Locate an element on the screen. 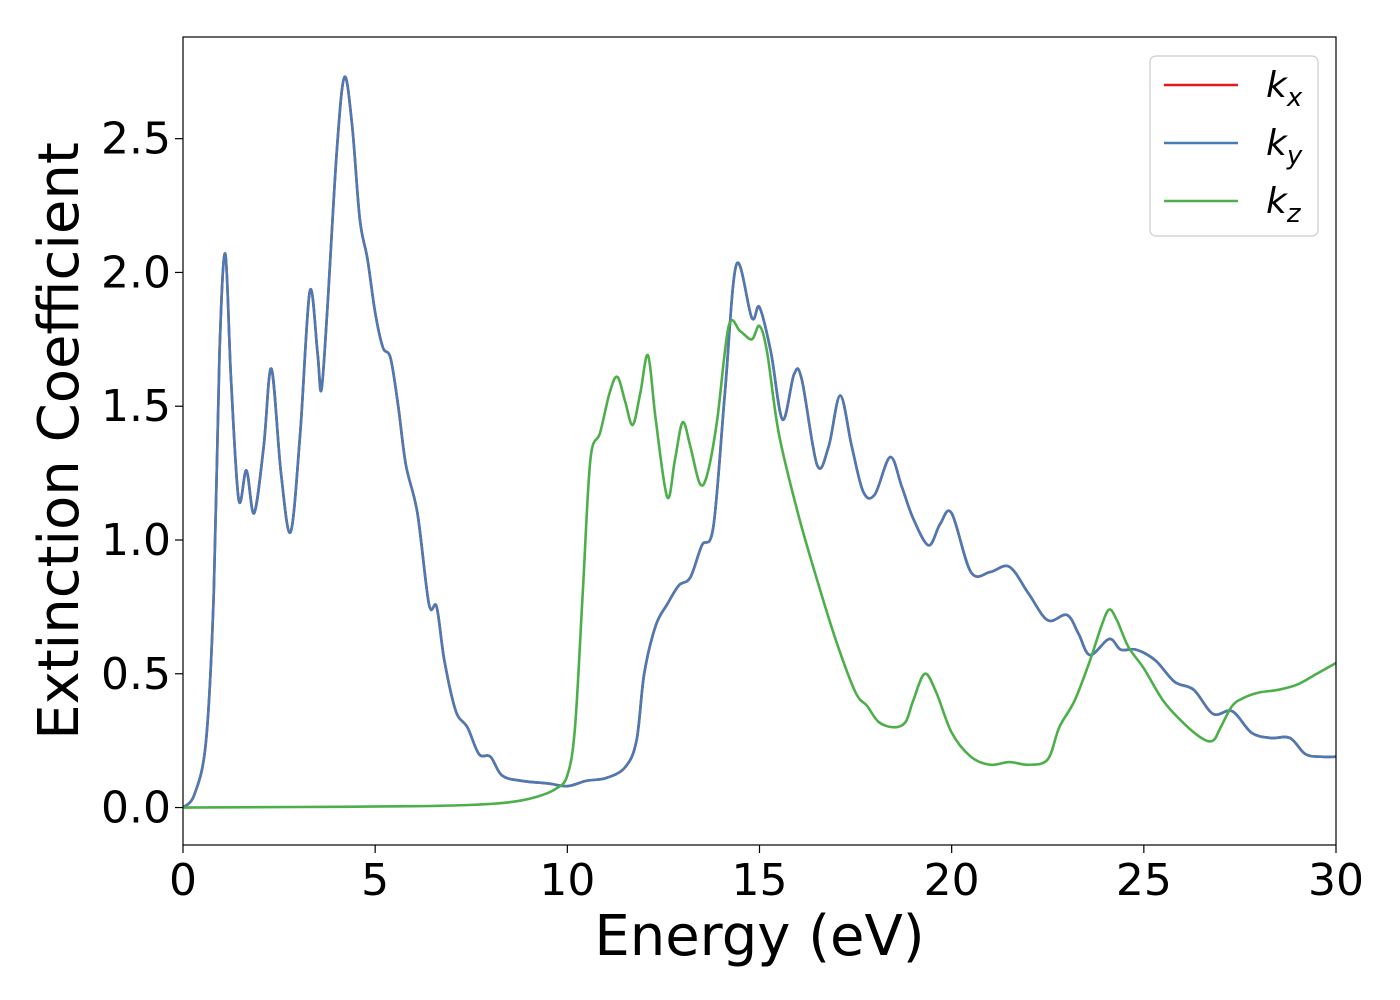  legend-label-kx: kx is located at coordinates (1284, 89).